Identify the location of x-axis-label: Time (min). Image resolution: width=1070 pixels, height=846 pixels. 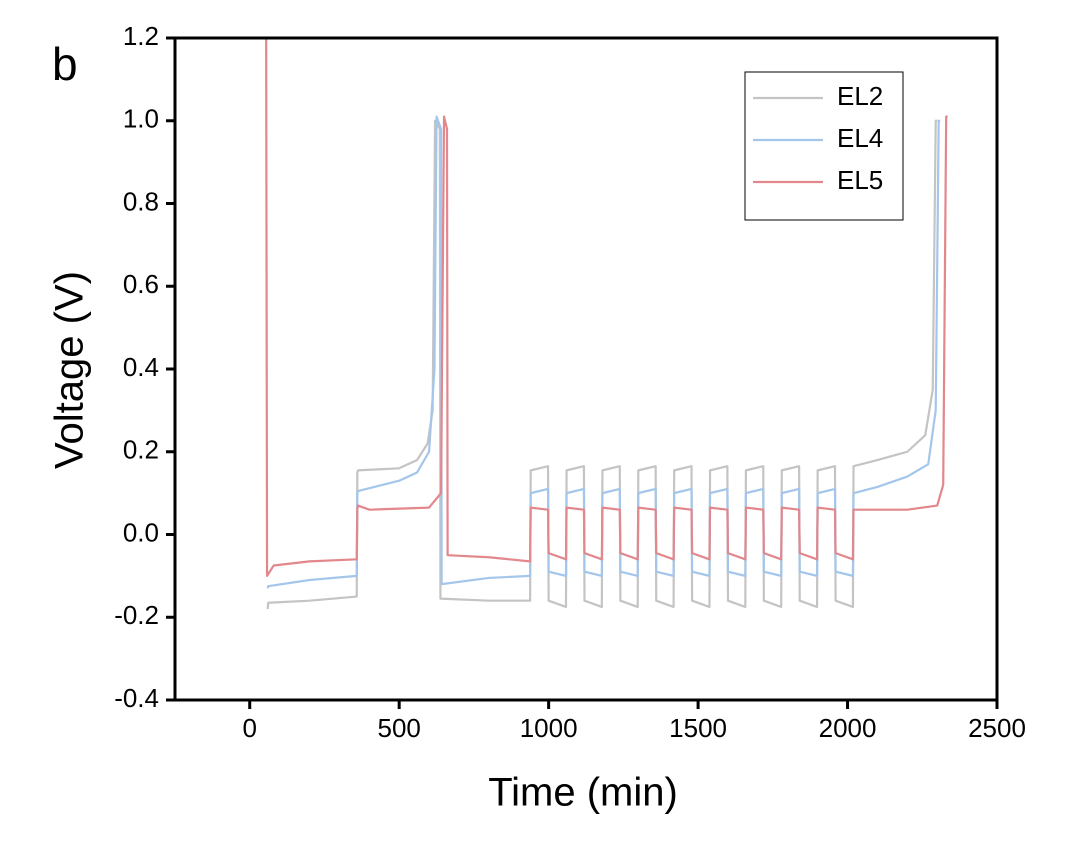
(583, 793).